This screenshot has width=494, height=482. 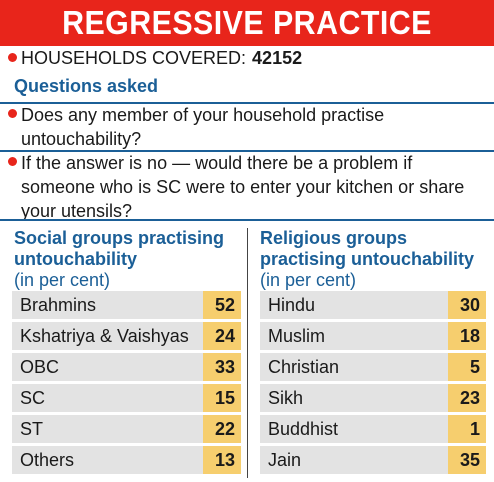 What do you see at coordinates (86, 86) in the screenshot?
I see `questions-heading: Questions asked` at bounding box center [86, 86].